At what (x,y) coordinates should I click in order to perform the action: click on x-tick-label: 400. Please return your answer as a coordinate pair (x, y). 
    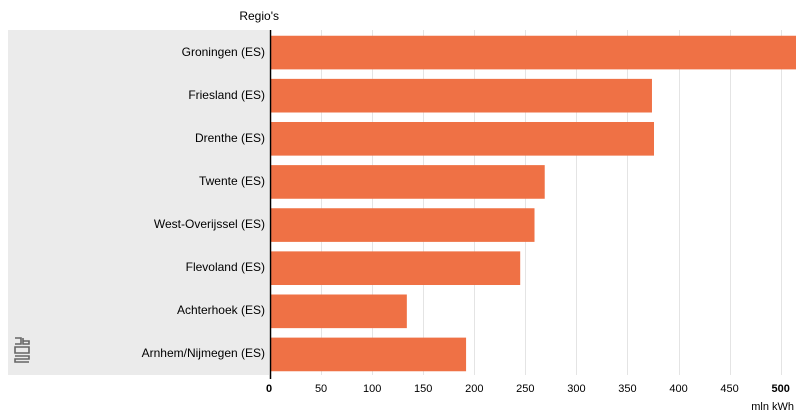
    Looking at the image, I should click on (678, 389).